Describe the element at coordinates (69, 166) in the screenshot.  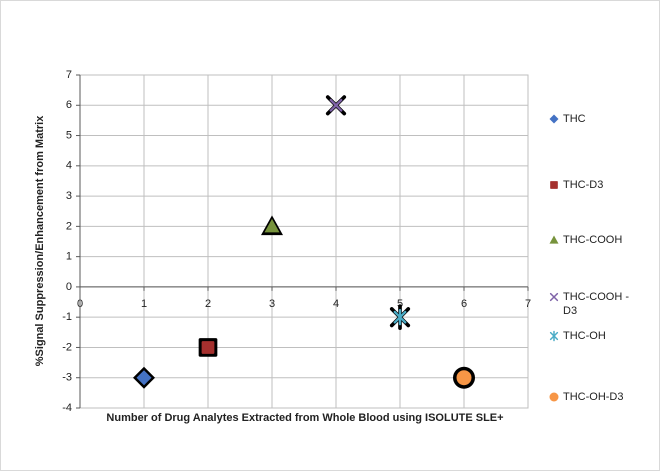
I see `y-tick-label: 4` at that location.